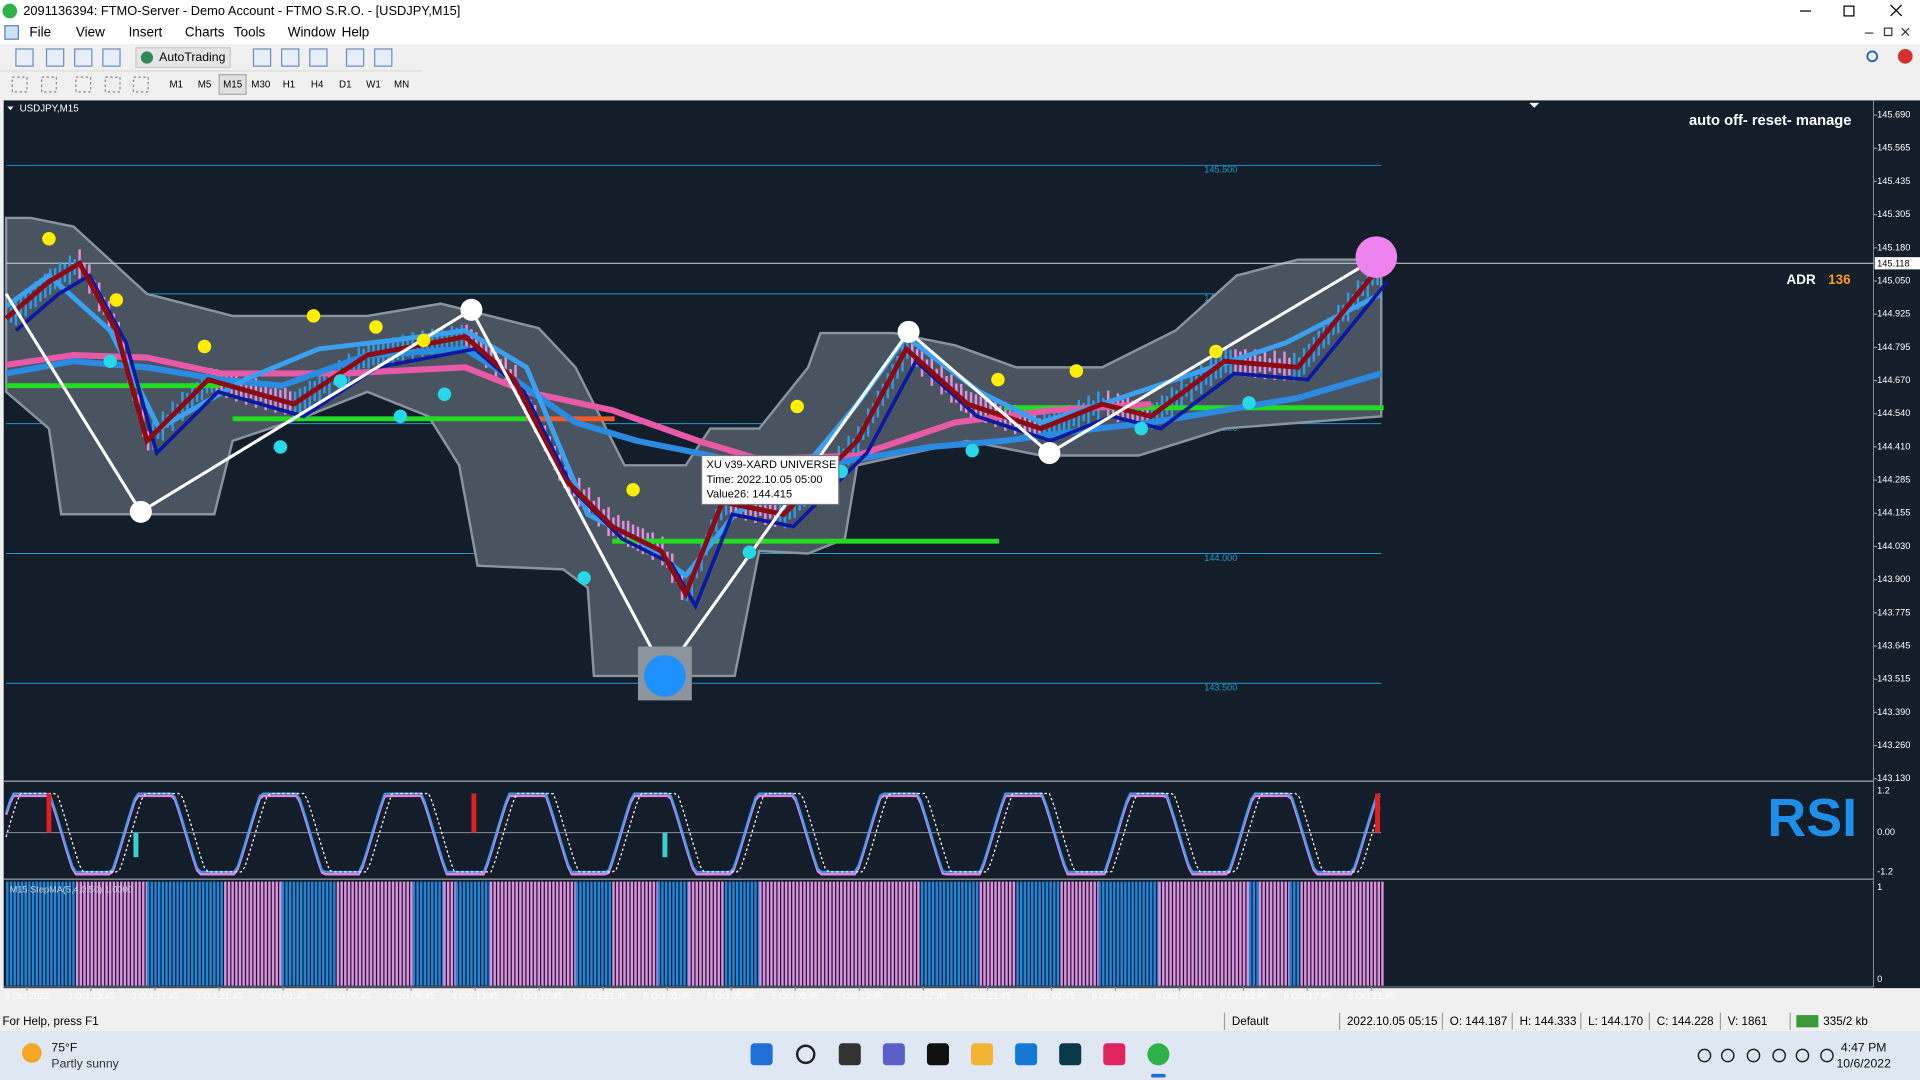 The width and height of the screenshot is (1920, 1080). What do you see at coordinates (40, 32) in the screenshot?
I see `menu-item: File` at bounding box center [40, 32].